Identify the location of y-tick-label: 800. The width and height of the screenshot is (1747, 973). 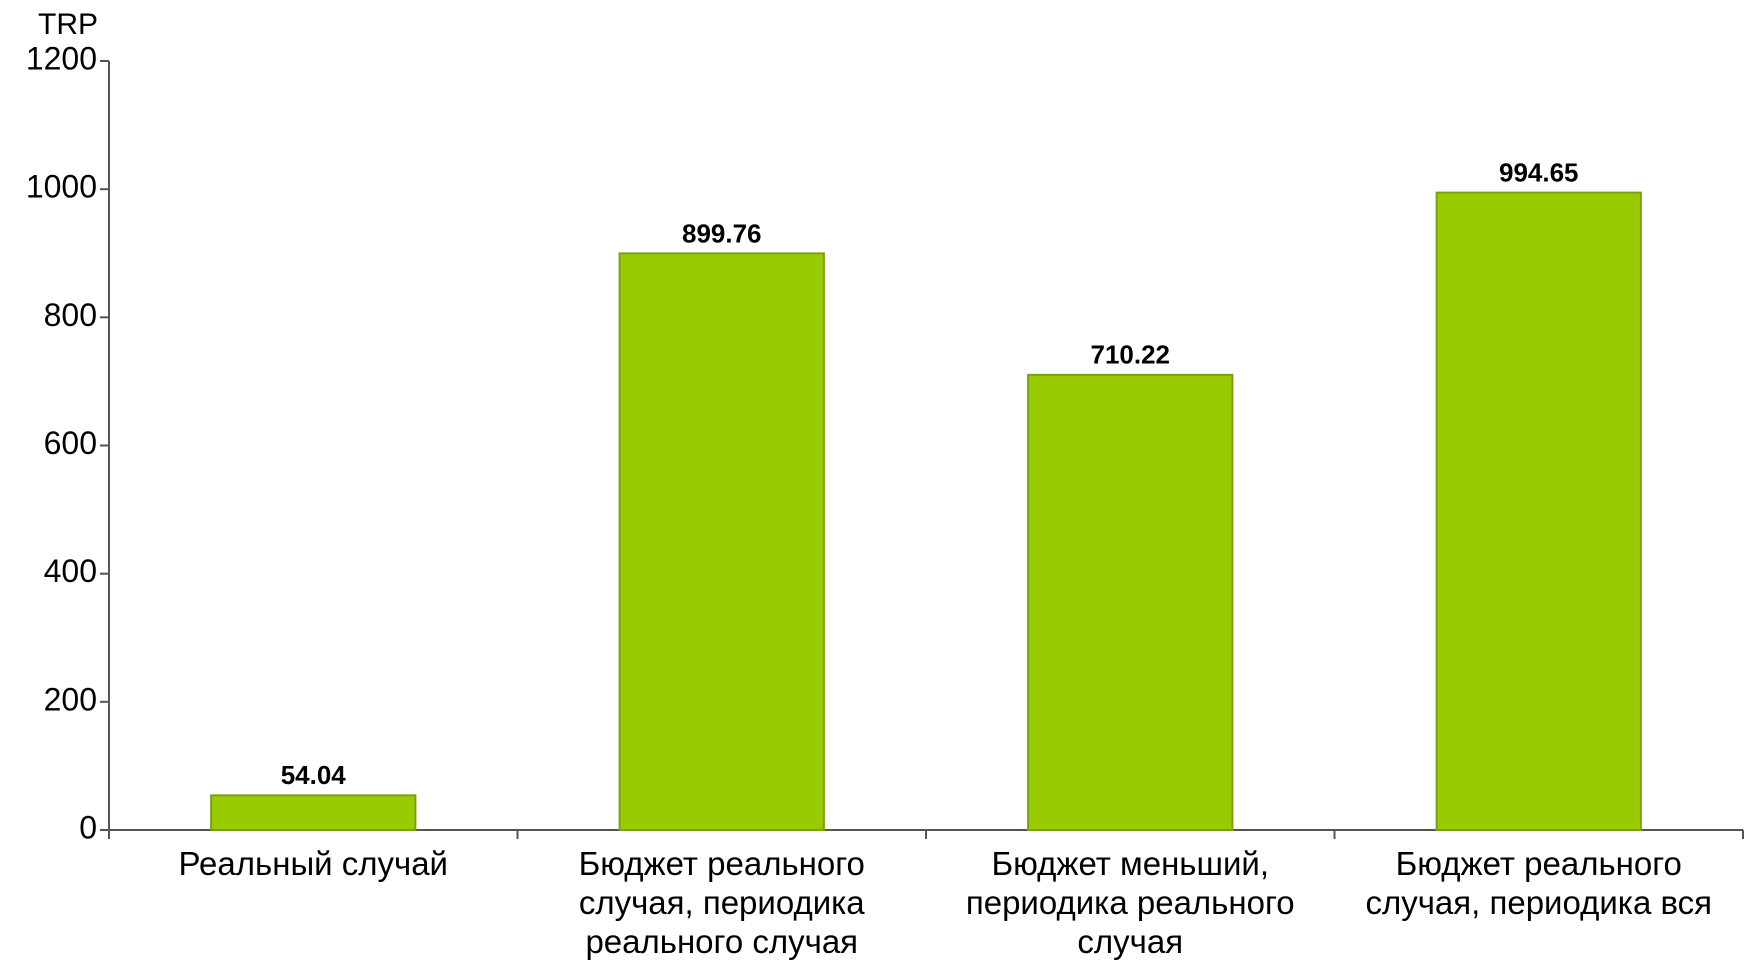
(70, 315).